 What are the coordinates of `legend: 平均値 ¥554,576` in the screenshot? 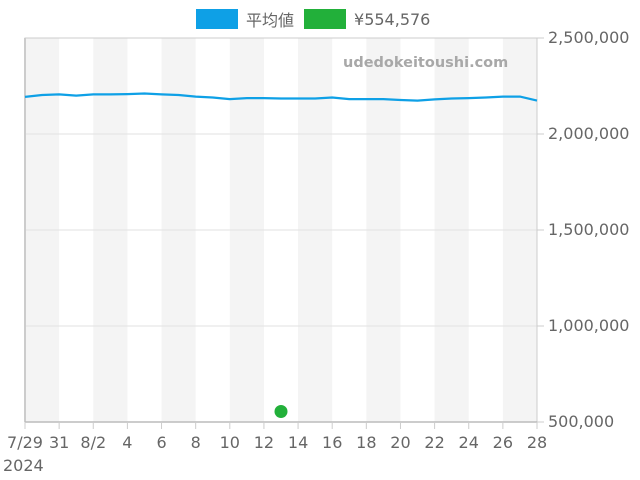 It's located at (318, 19).